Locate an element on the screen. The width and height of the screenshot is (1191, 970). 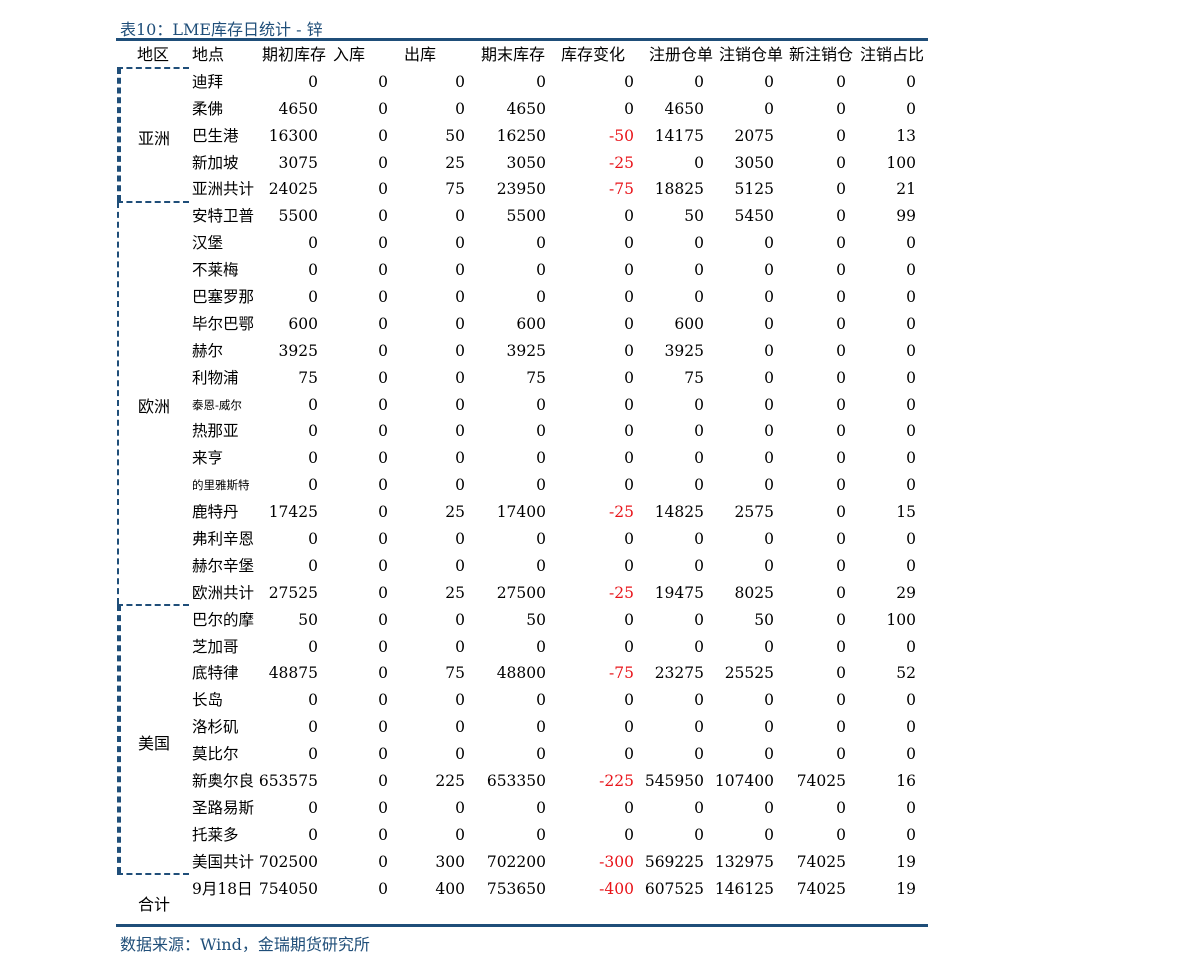
location-cell: 毕尔巴鄂 is located at coordinates (223, 323).